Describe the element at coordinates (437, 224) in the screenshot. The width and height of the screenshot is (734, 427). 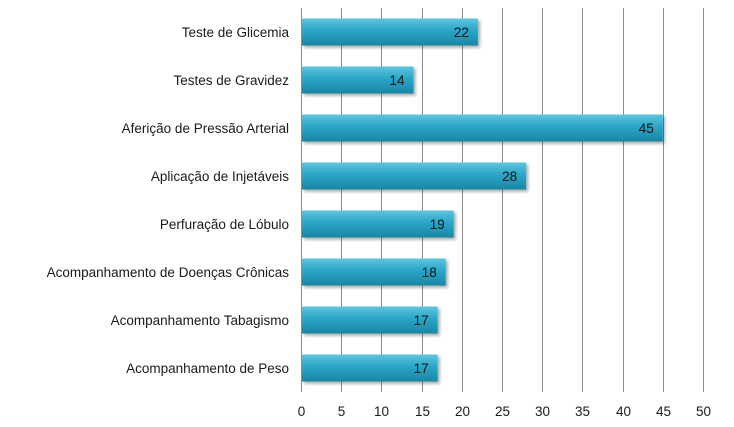
I see `data-label: 19` at that location.